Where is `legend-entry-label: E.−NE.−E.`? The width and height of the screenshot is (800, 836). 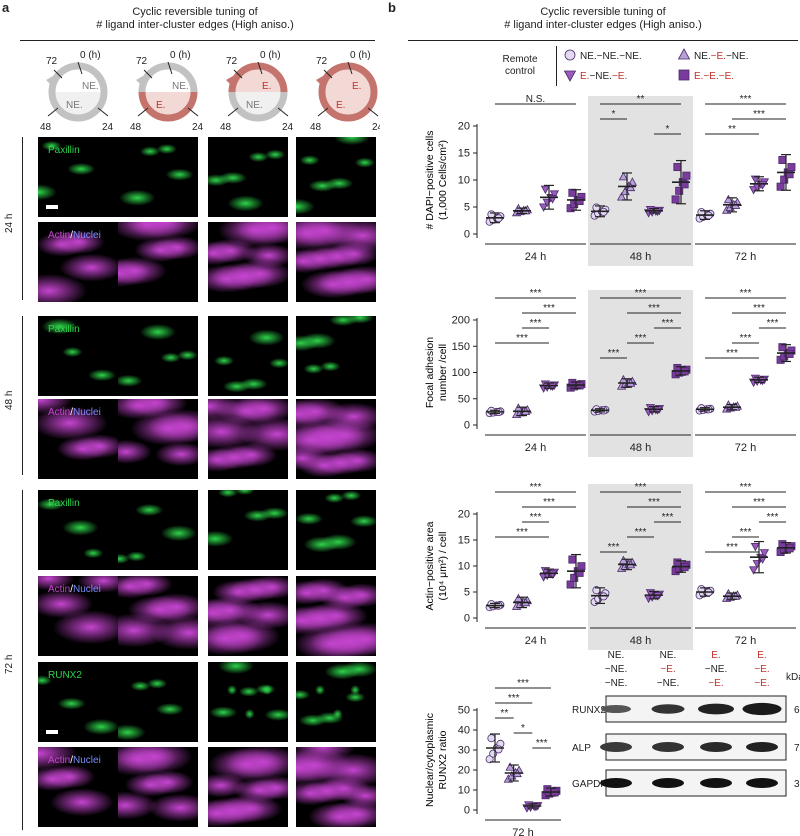 legend-entry-label: E.−NE.−E. is located at coordinates (603, 76).